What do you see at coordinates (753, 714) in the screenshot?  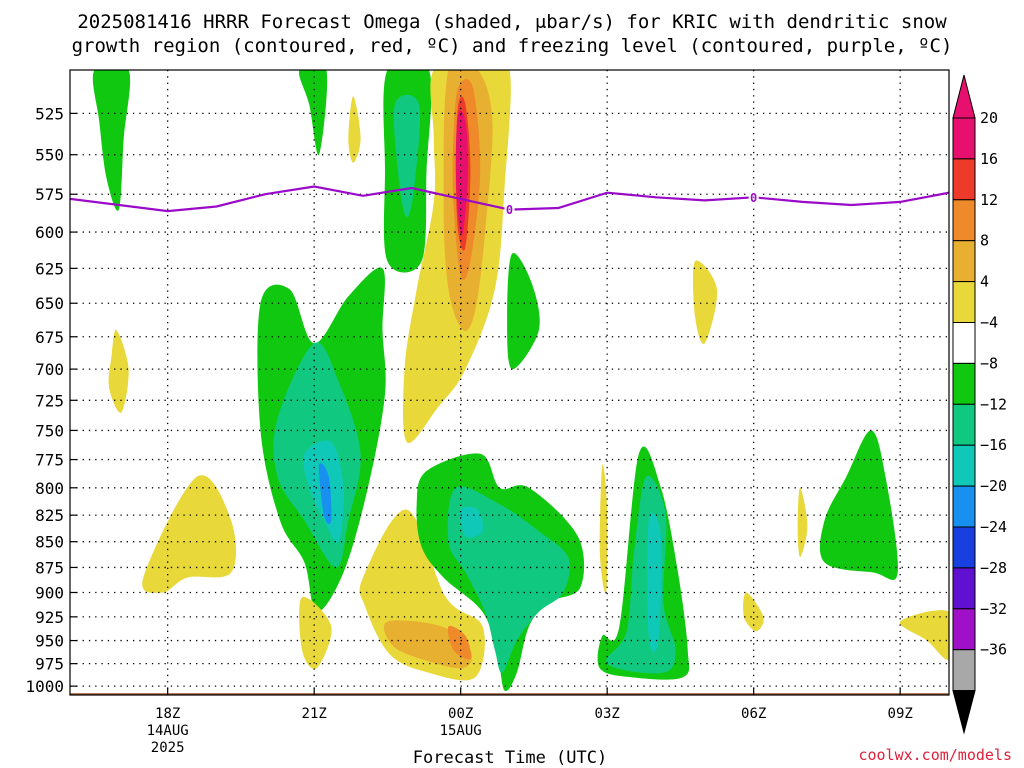 I see `x-tick-label-4: 06Z` at bounding box center [753, 714].